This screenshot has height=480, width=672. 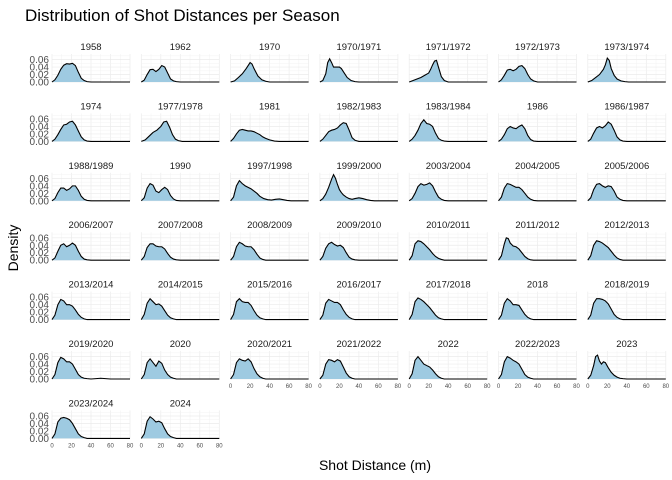 I want to click on facet-strip-label: 2020/2021, so click(x=269, y=344).